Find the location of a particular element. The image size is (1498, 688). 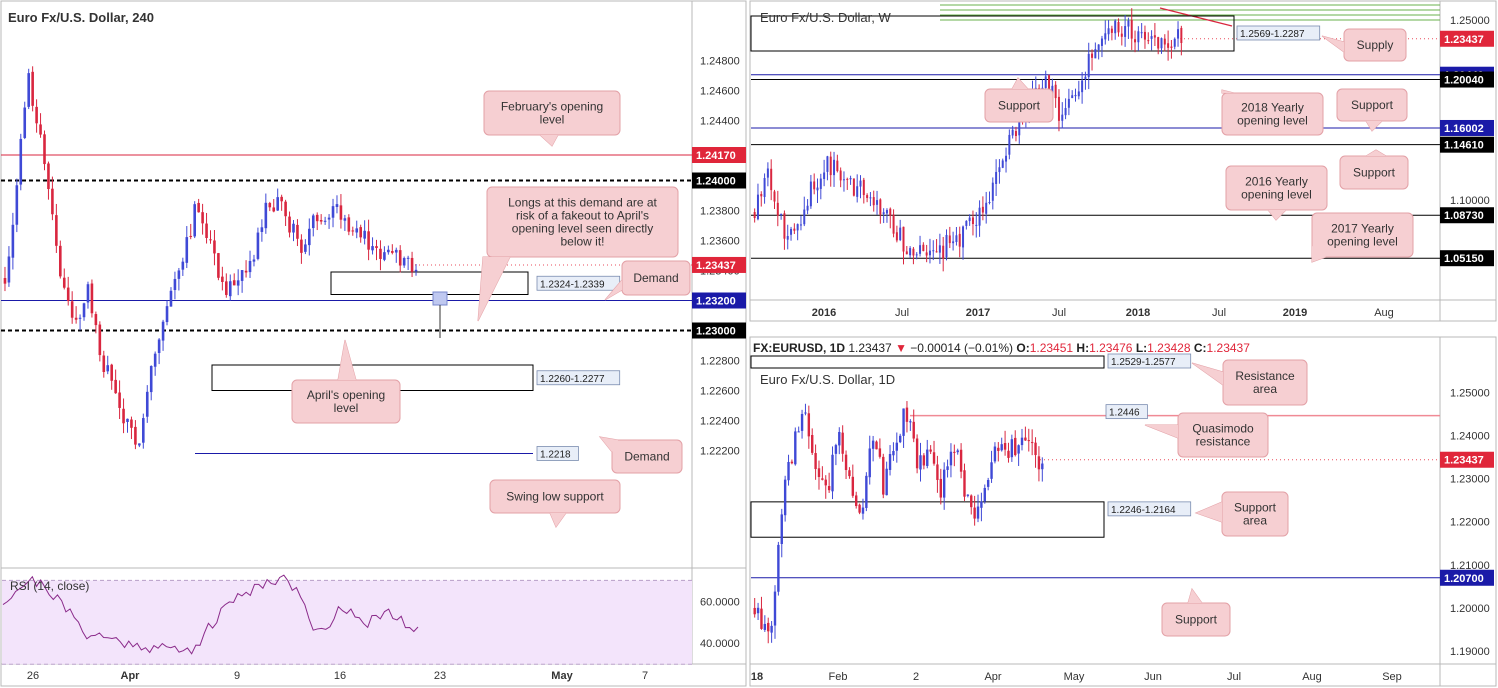

weekly-zone-label: 1.2569-1.2287 is located at coordinates (1272, 34).